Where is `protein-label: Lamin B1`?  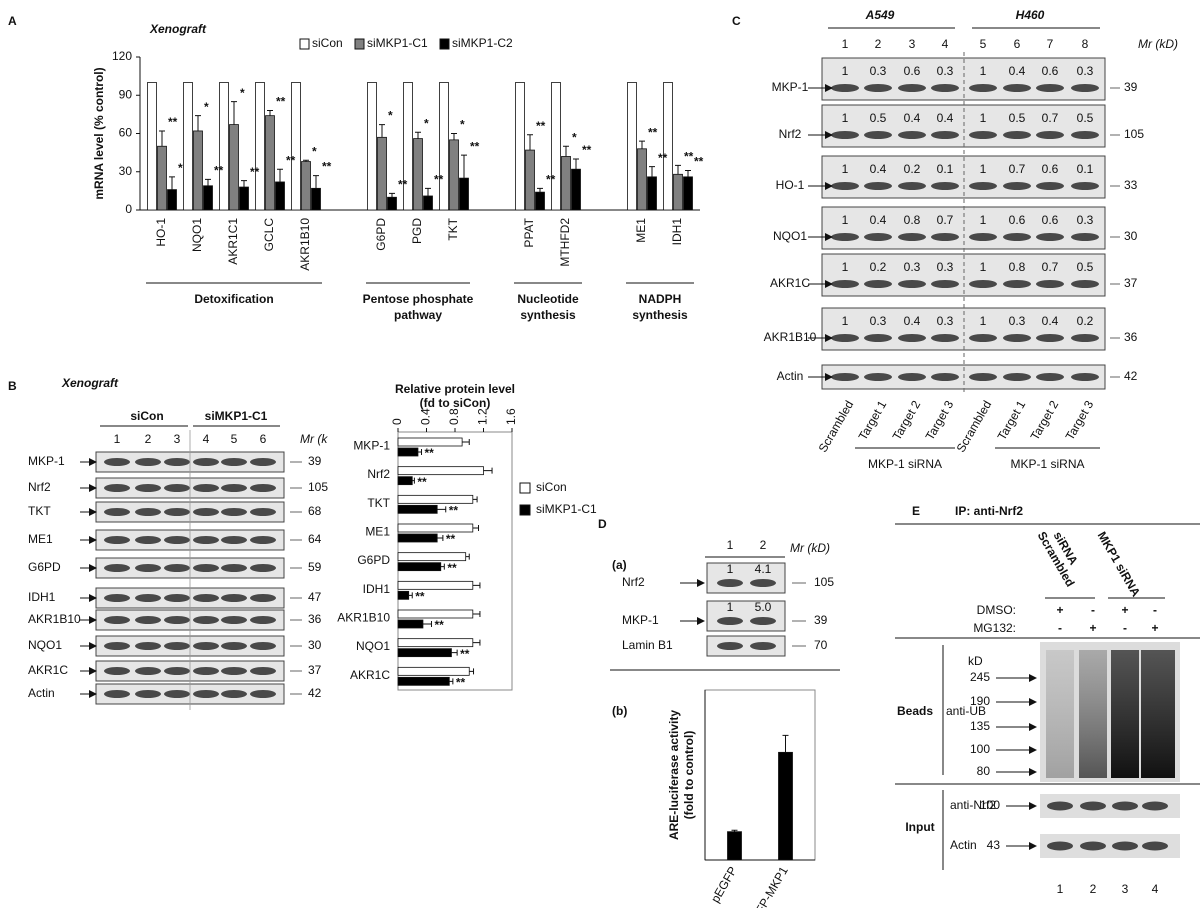 protein-label: Lamin B1 is located at coordinates (647, 645).